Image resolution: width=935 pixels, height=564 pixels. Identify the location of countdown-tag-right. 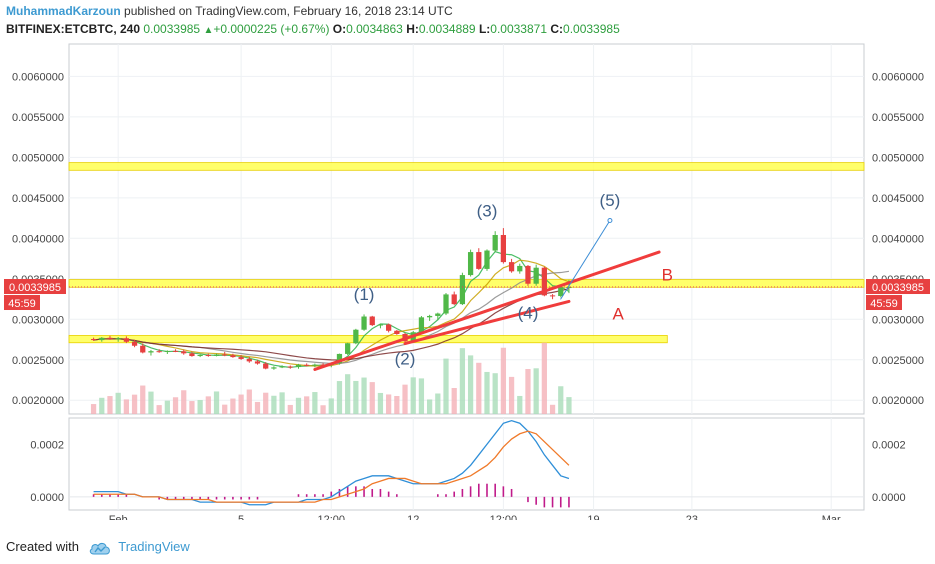
(884, 303).